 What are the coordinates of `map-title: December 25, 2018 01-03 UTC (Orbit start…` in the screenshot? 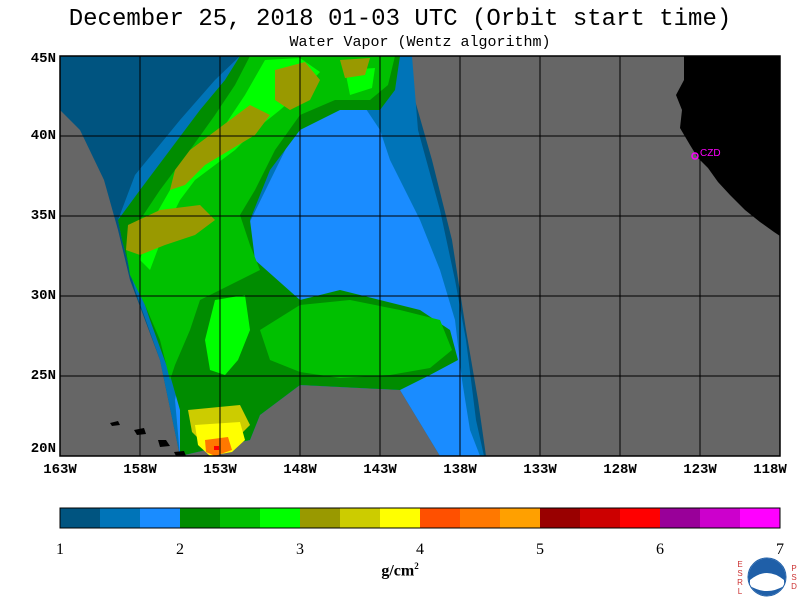 It's located at (400, 19).